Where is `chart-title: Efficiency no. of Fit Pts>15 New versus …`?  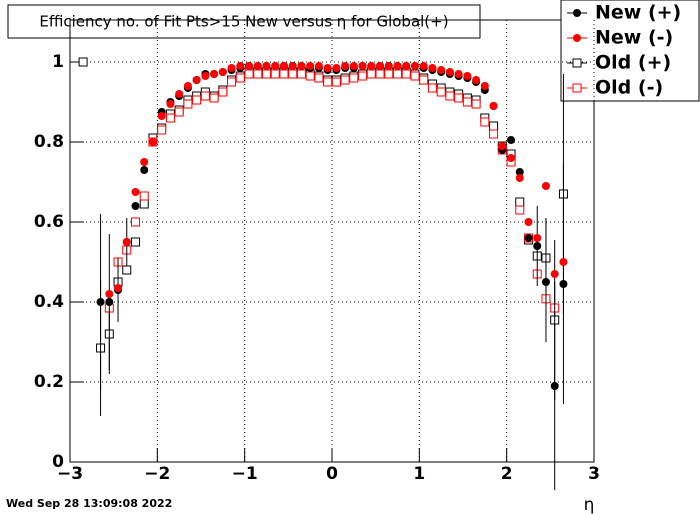 chart-title: Efficiency no. of Fit Pts>15 New versus … is located at coordinates (243, 22).